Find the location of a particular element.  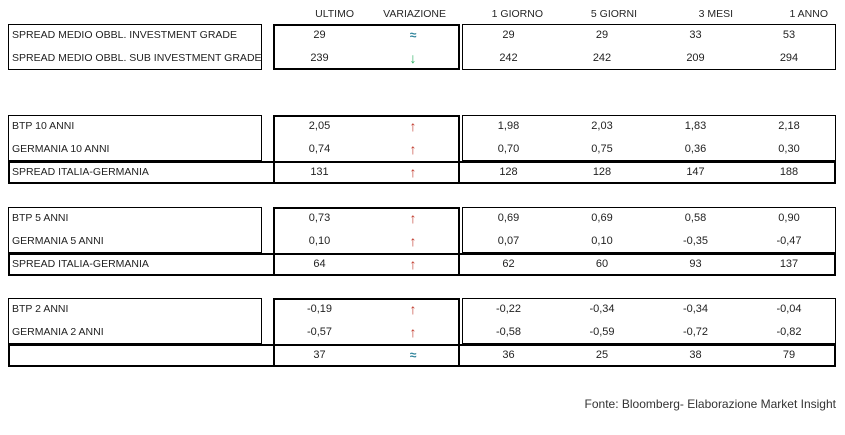

column-header-1-giorno: 1 GIORNO is located at coordinates (517, 14).